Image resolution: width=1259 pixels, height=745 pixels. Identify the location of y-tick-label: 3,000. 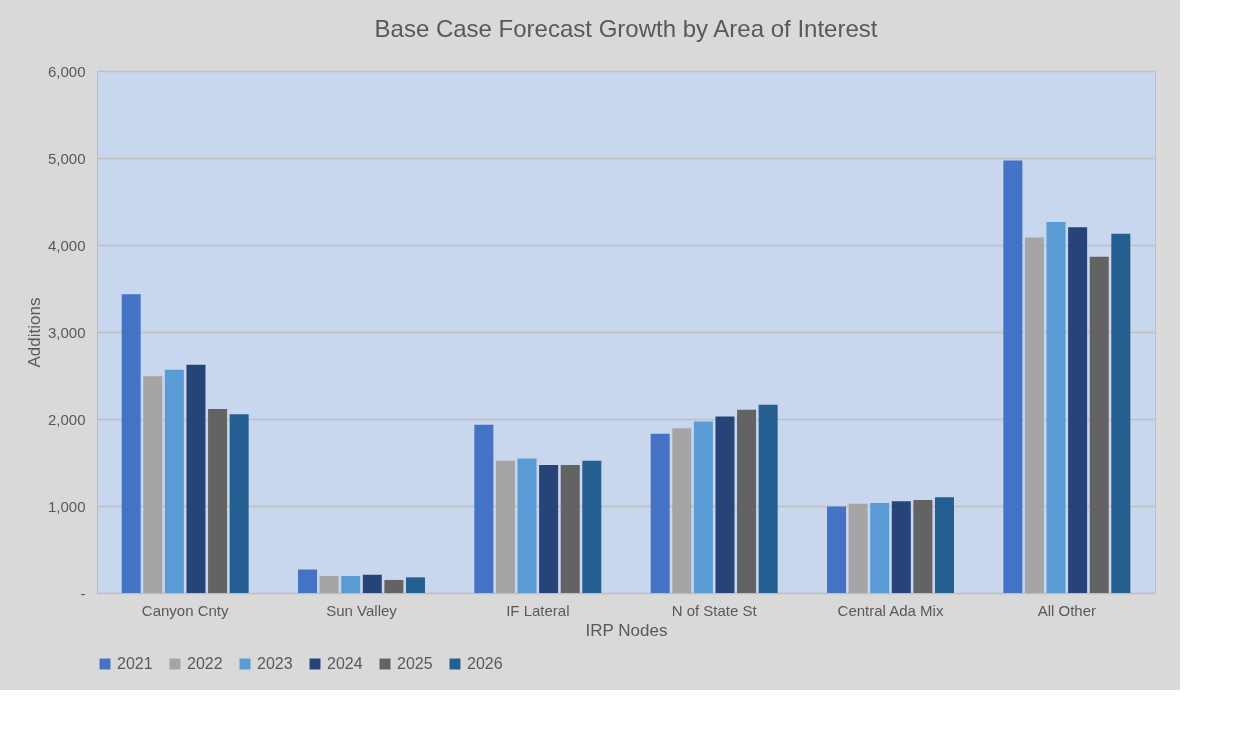
(66, 332).